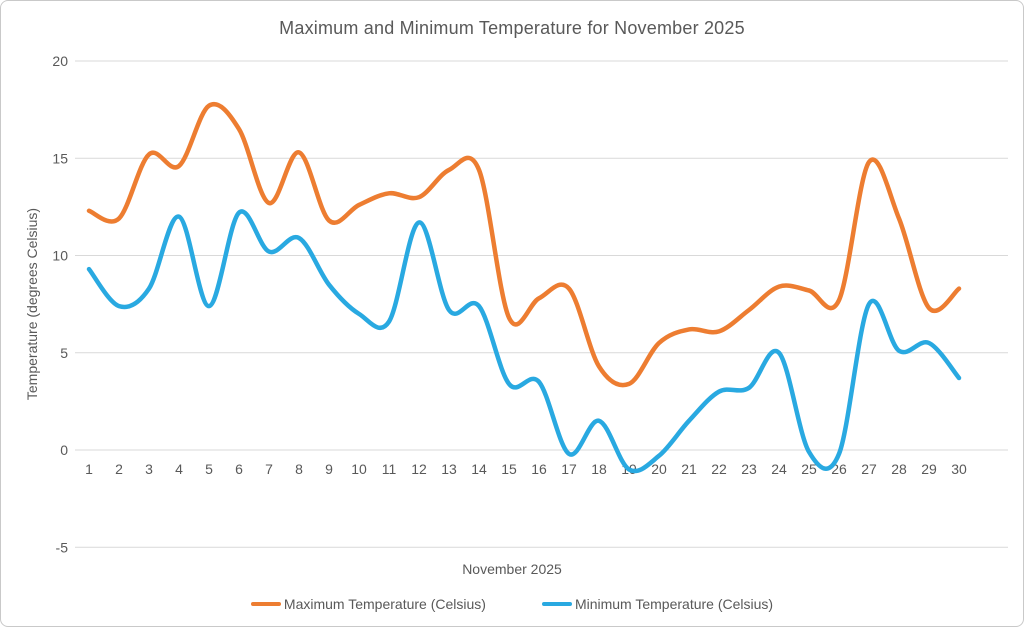  What do you see at coordinates (60, 61) in the screenshot?
I see `y-tick-label: 20` at bounding box center [60, 61].